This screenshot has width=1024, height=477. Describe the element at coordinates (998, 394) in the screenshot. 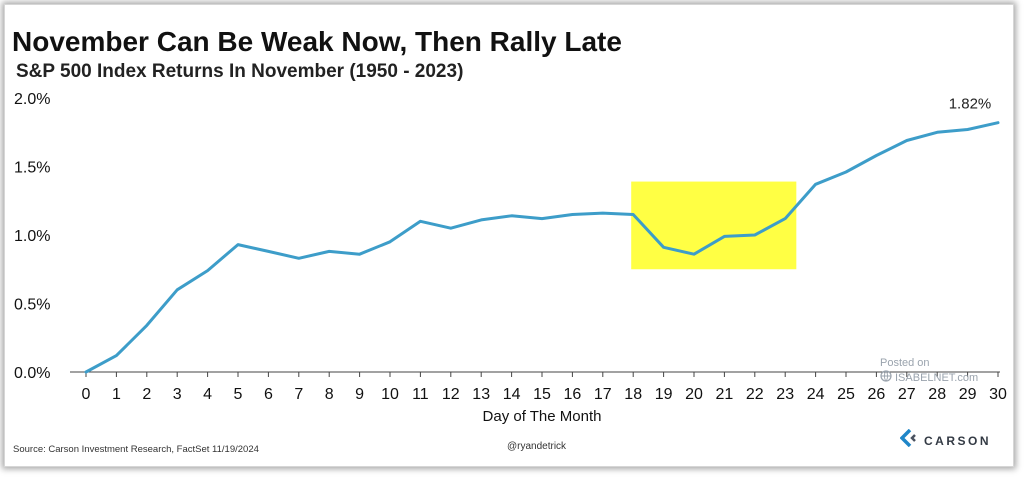

I see `x-tick-label: 30` at that location.